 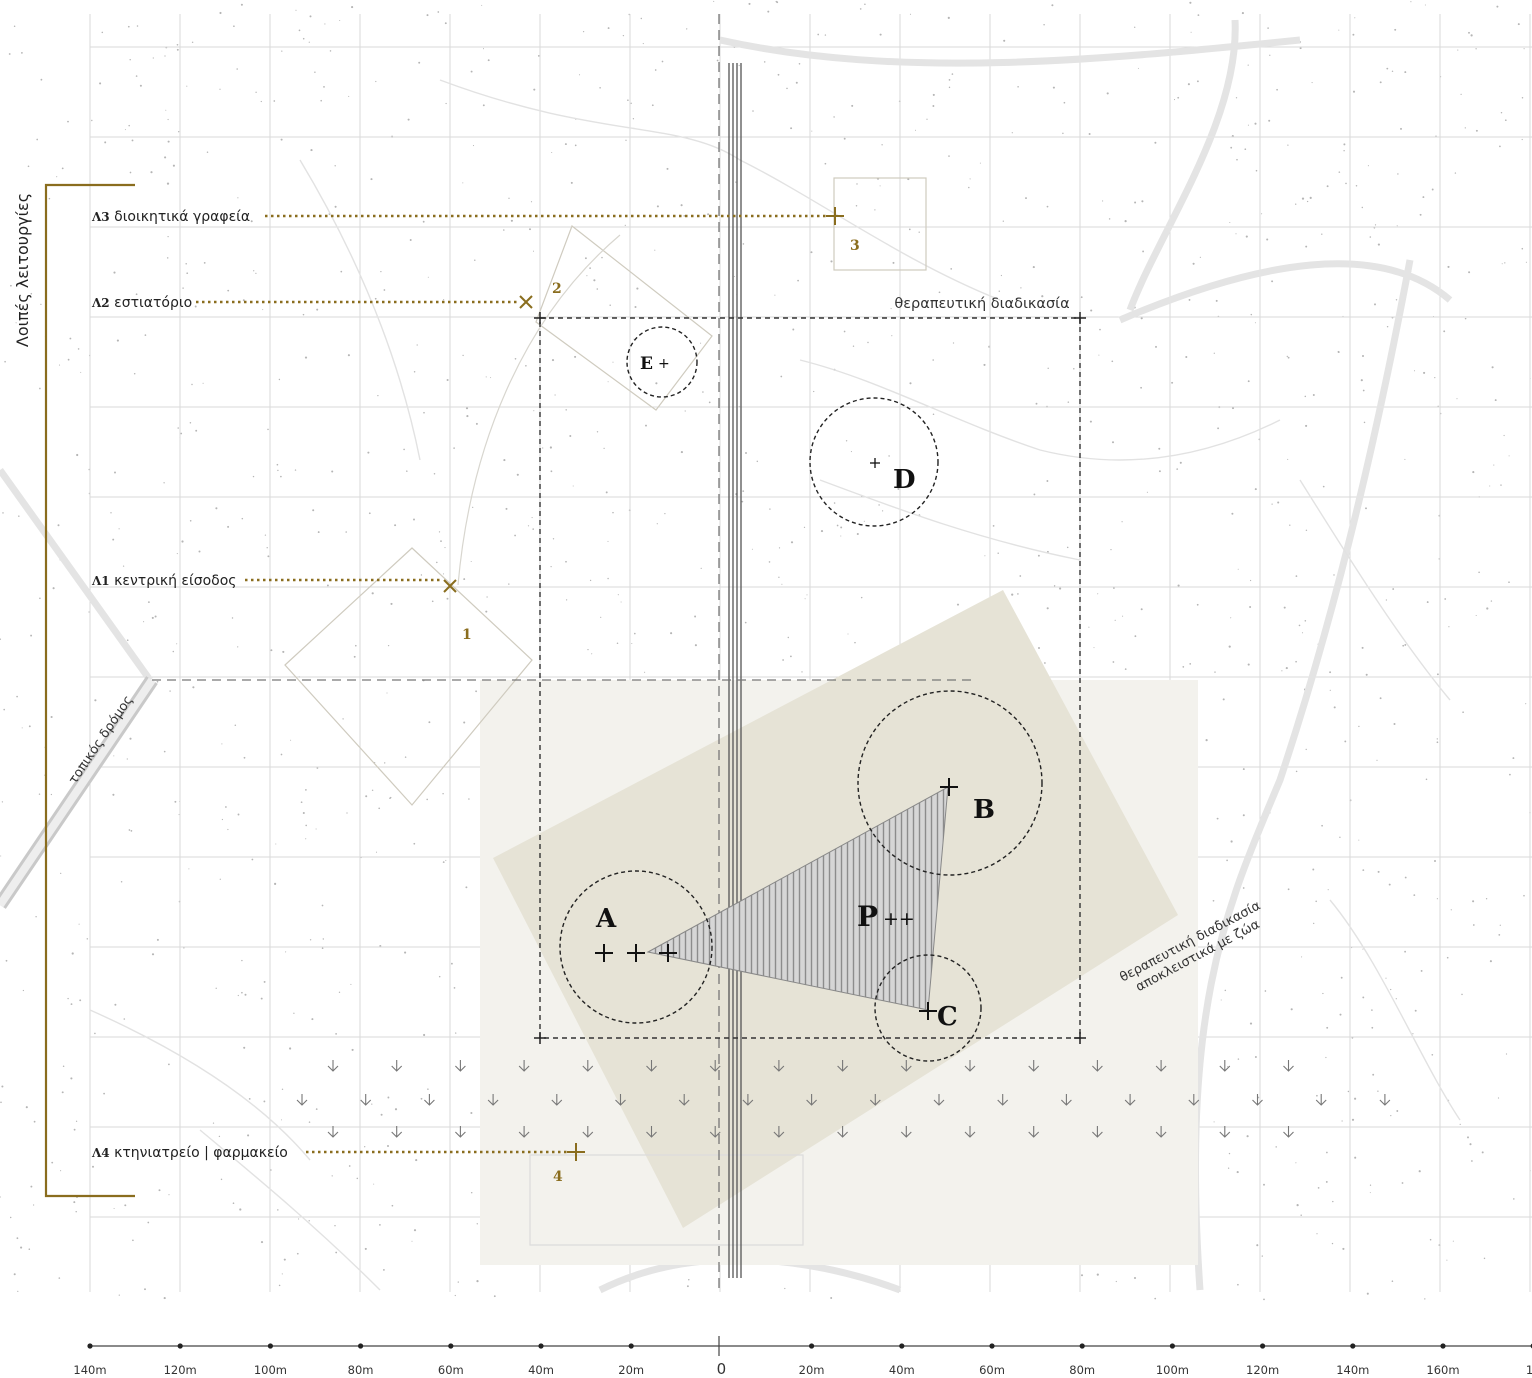 What do you see at coordinates (451, 1346) in the screenshot?
I see `scale-dot` at bounding box center [451, 1346].